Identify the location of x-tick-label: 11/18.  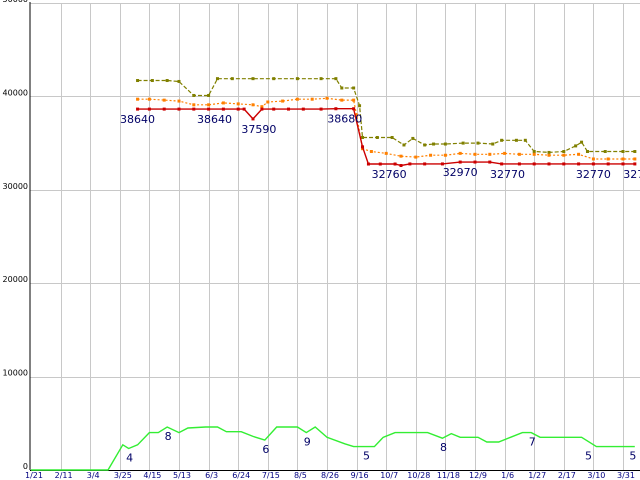
(448, 475).